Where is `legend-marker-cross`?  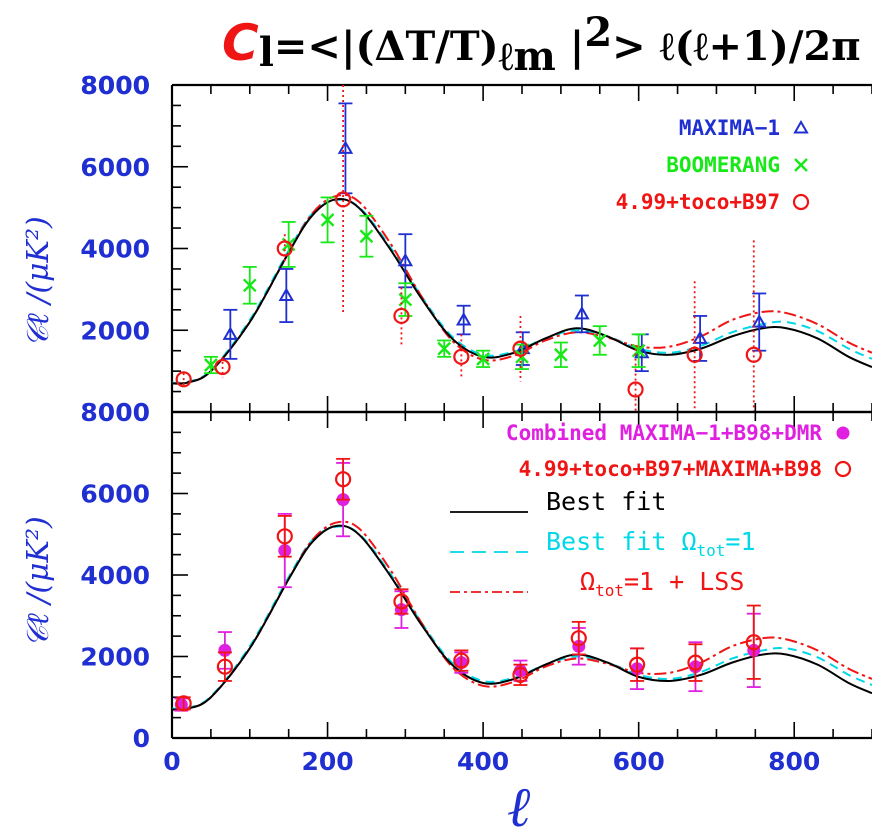 legend-marker-cross is located at coordinates (801, 165).